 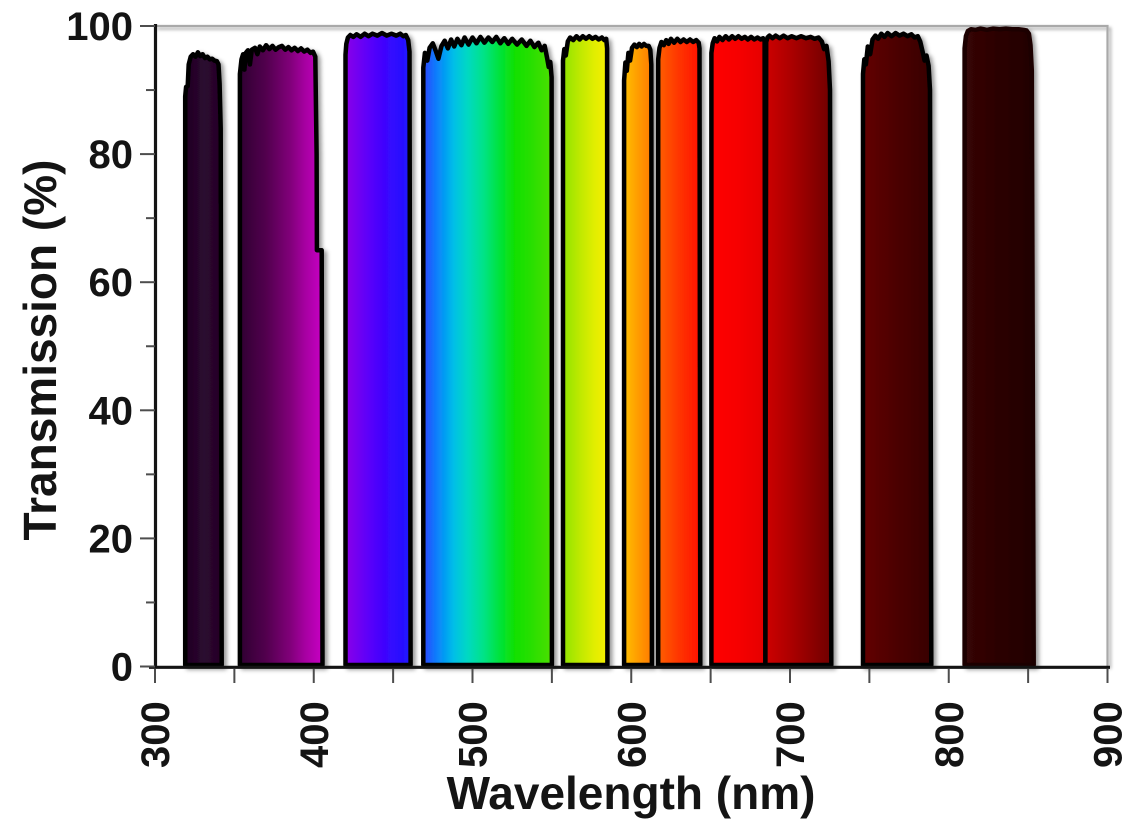 I want to click on y-axis-title: Transmission (%), so click(x=40, y=350).